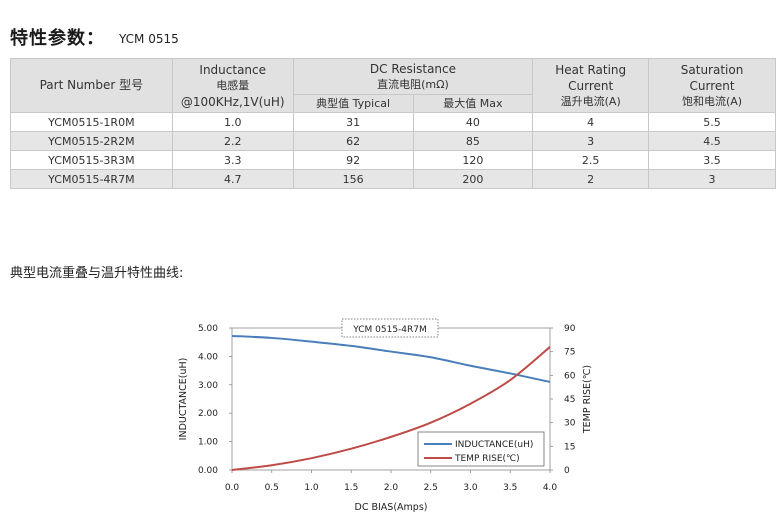  I want to click on table-subheader-row: 典型值 Typical 最大值 Max, so click(393, 103).